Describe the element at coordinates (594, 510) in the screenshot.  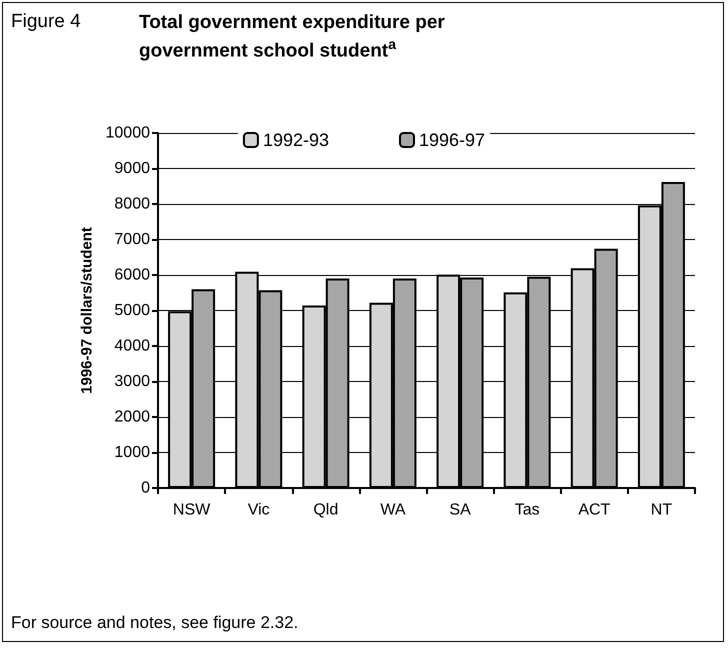
I see `x-tick-label: ACT` at that location.